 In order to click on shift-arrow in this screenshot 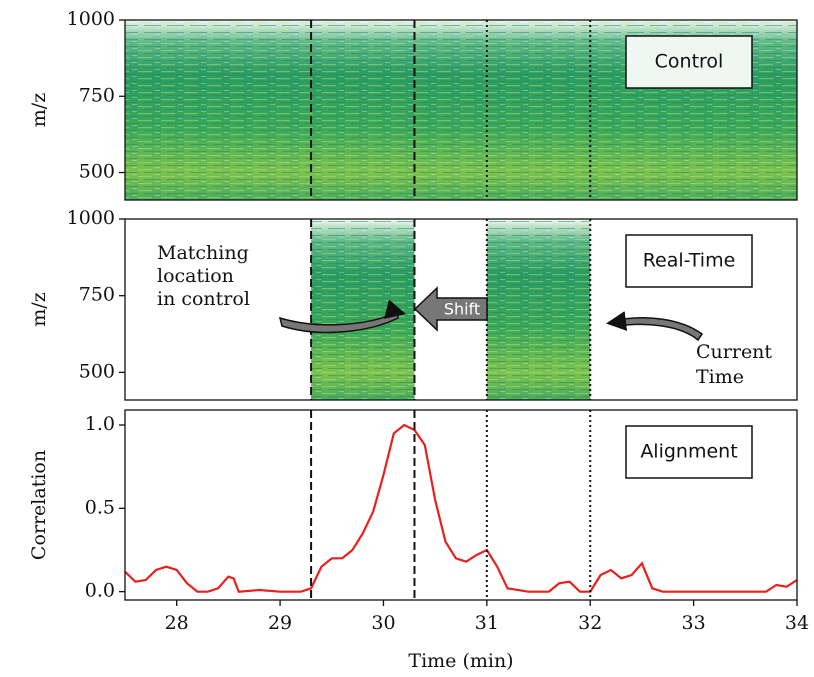, I will do `click(450, 309)`.